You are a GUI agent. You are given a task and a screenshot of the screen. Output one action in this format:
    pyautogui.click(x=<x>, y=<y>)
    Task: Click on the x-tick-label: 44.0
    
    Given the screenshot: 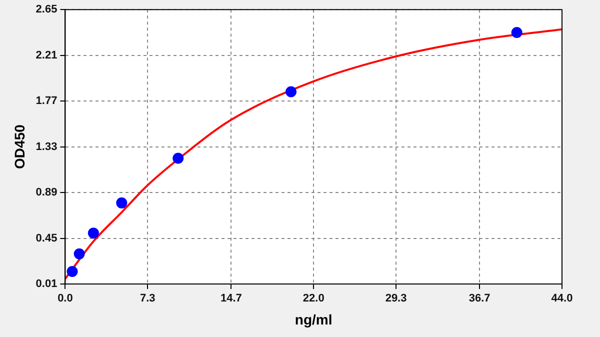 What is the action you would take?
    pyautogui.click(x=562, y=298)
    